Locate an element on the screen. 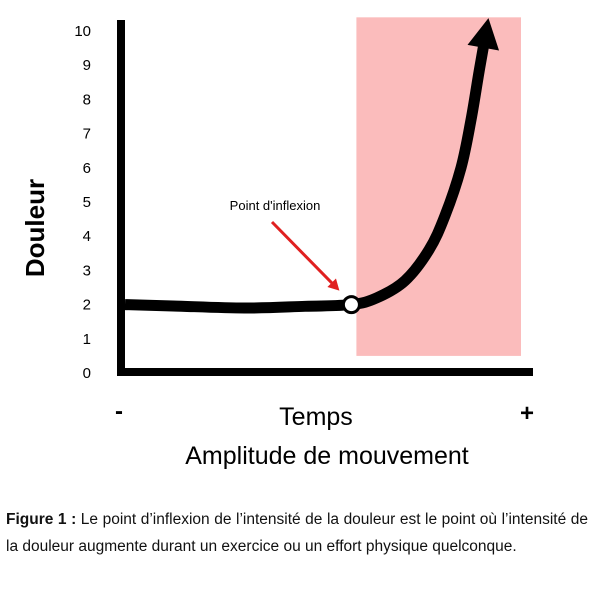  y-tick-label: 0 is located at coordinates (87, 373).